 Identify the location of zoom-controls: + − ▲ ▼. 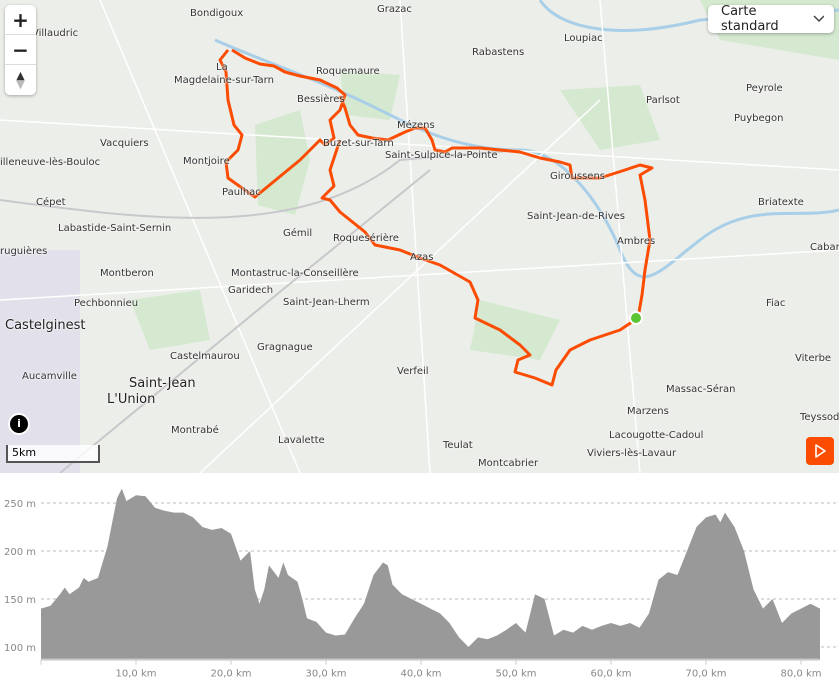
(20, 50).